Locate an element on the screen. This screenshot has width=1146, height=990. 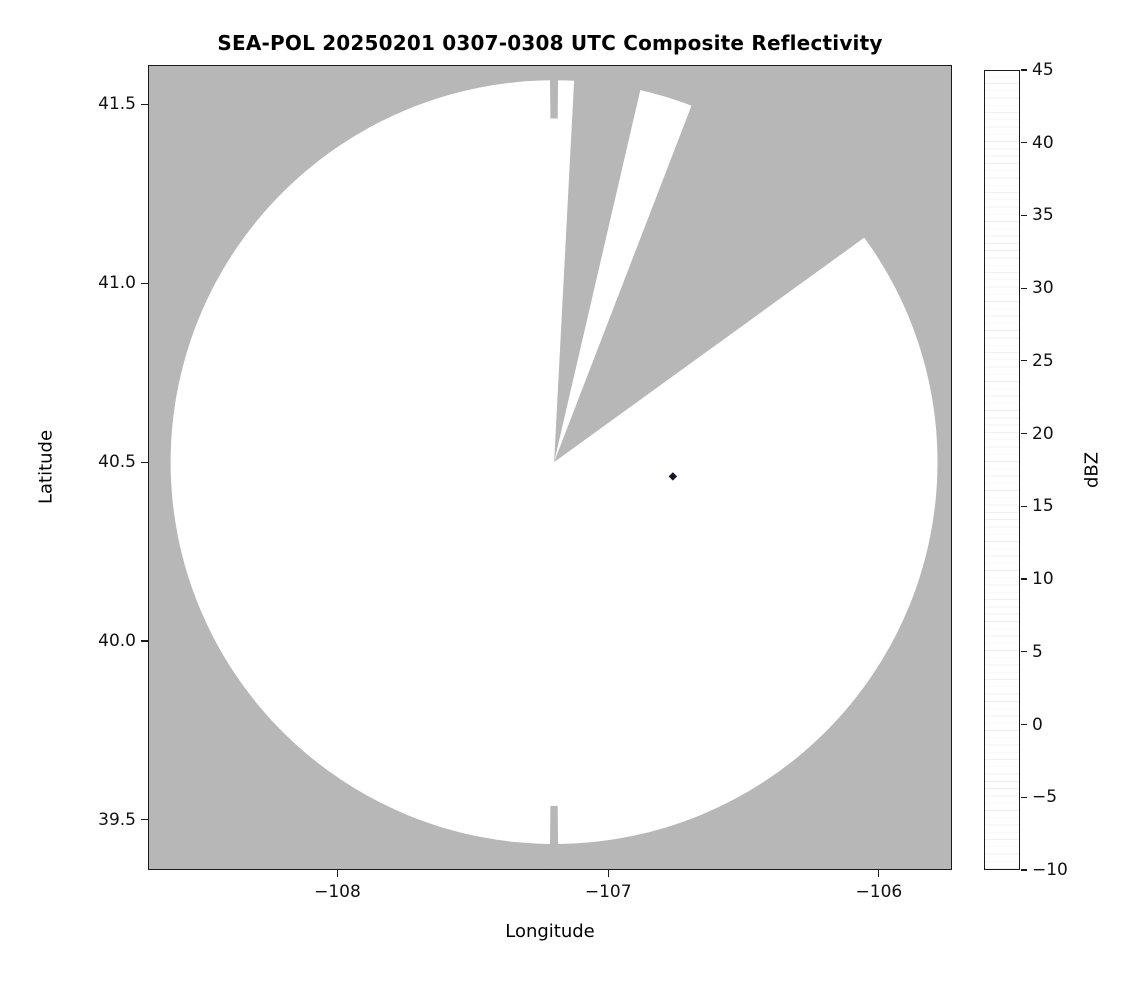
y-axis-label: Latitude is located at coordinates (46, 467).